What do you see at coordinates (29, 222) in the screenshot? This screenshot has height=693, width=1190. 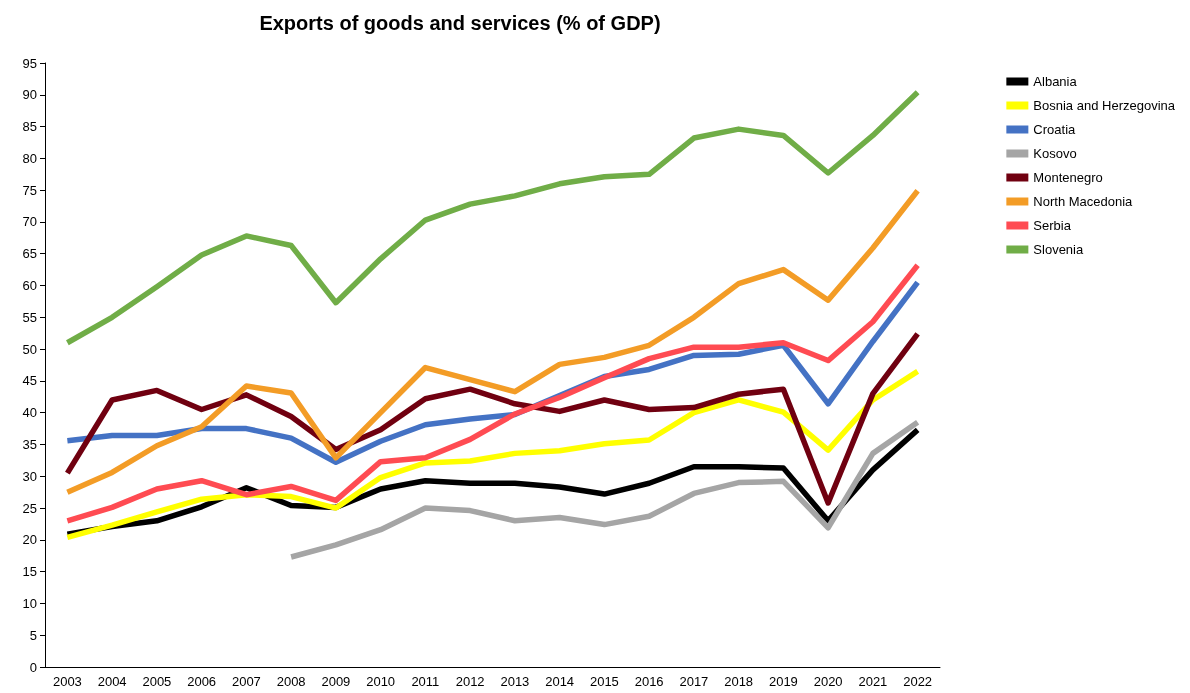 I see `y-tick-label: 70` at bounding box center [29, 222].